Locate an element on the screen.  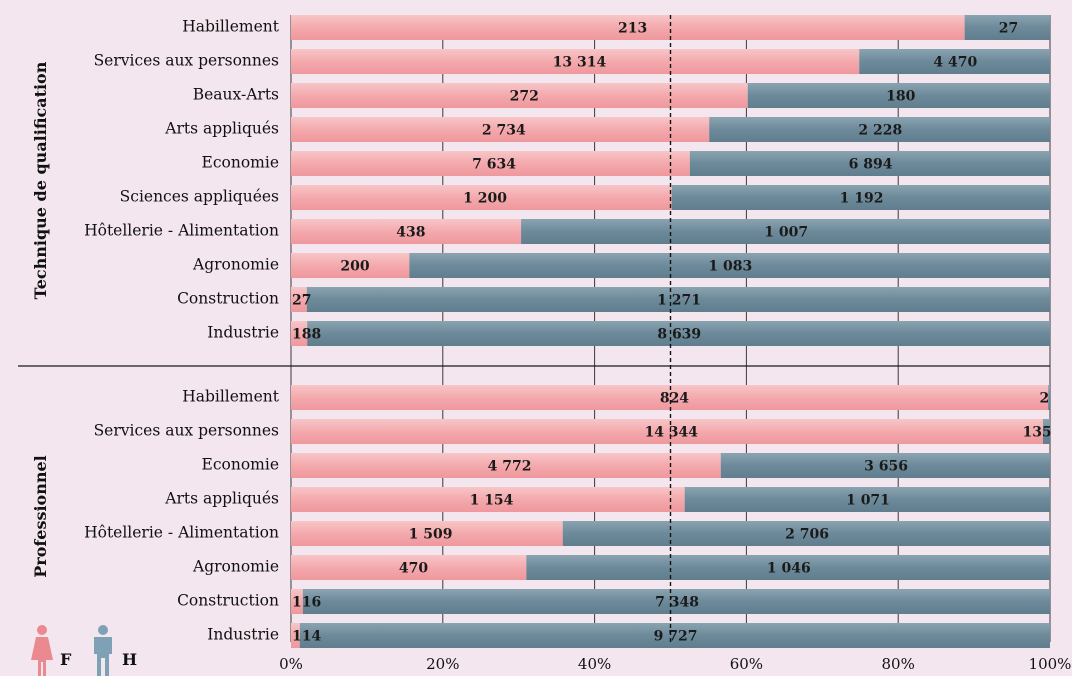
value-label-male: 27 is located at coordinates (1008, 29).